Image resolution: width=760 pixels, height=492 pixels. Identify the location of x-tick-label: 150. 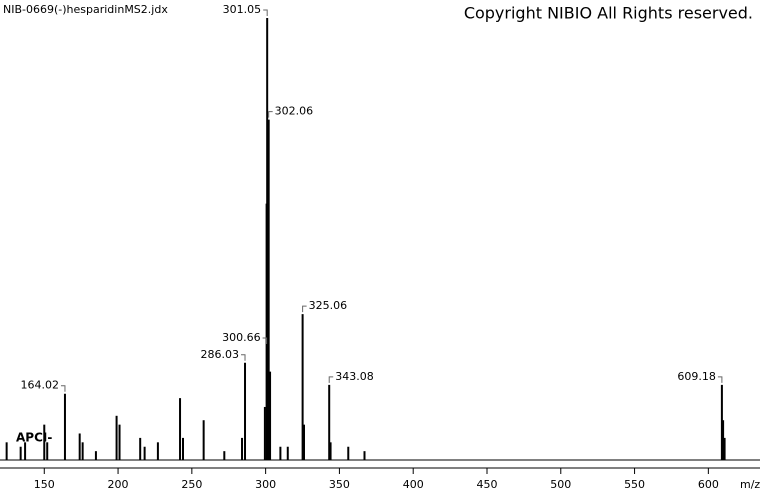
(44, 484).